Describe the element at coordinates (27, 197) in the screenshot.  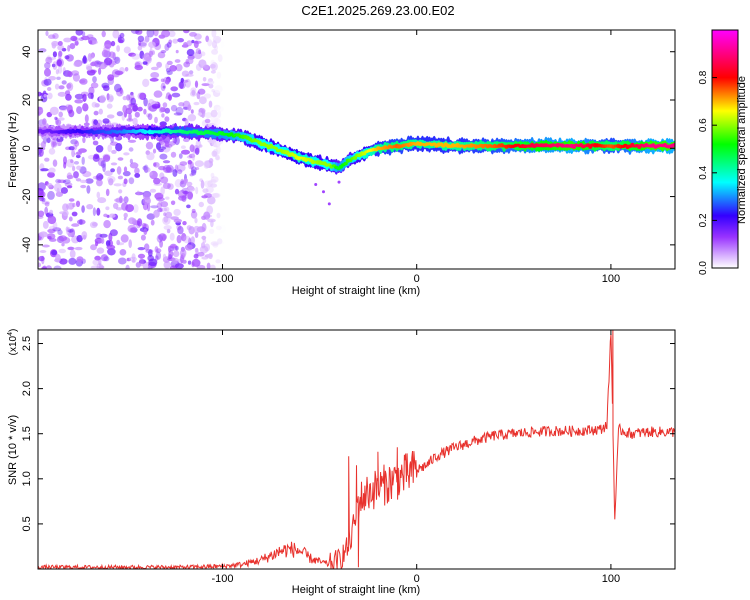
I see `y-tick-label: -20` at that location.